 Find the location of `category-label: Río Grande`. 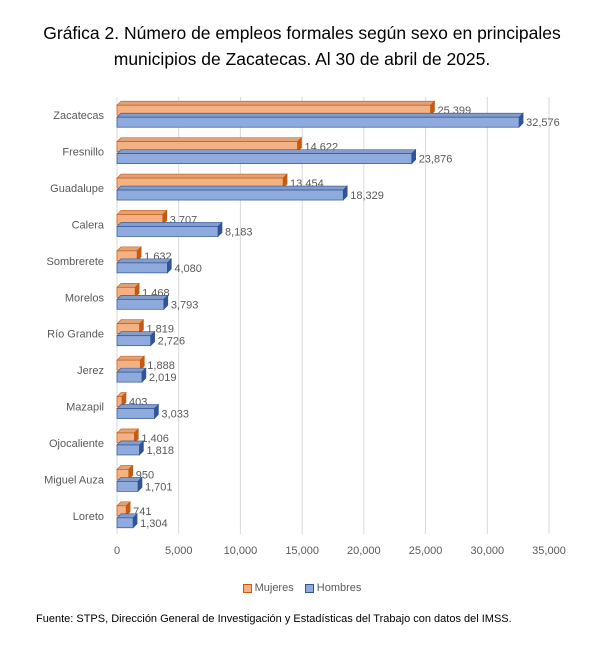

category-label: Río Grande is located at coordinates (75, 335).